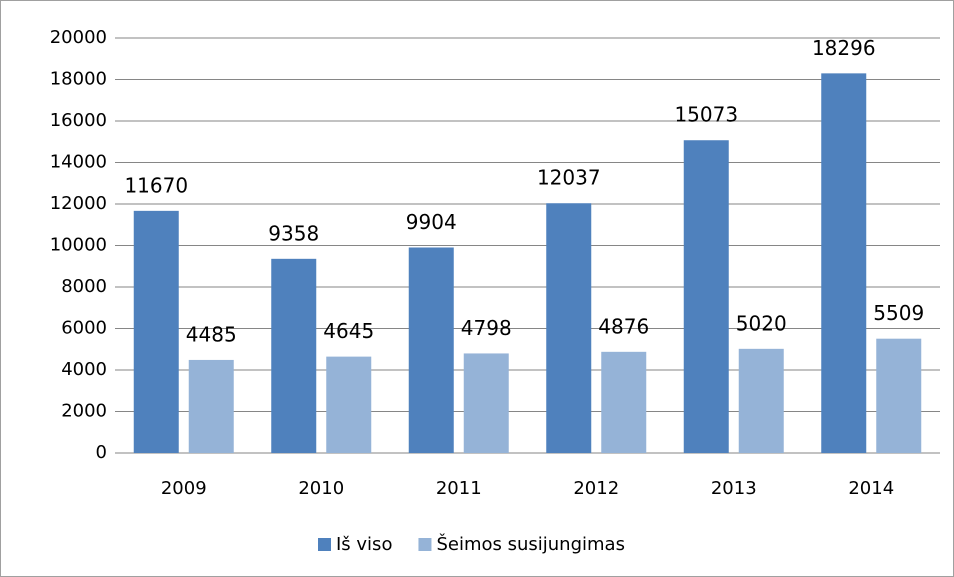 The height and width of the screenshot is (577, 954). I want to click on data-label: 15073, so click(706, 115).